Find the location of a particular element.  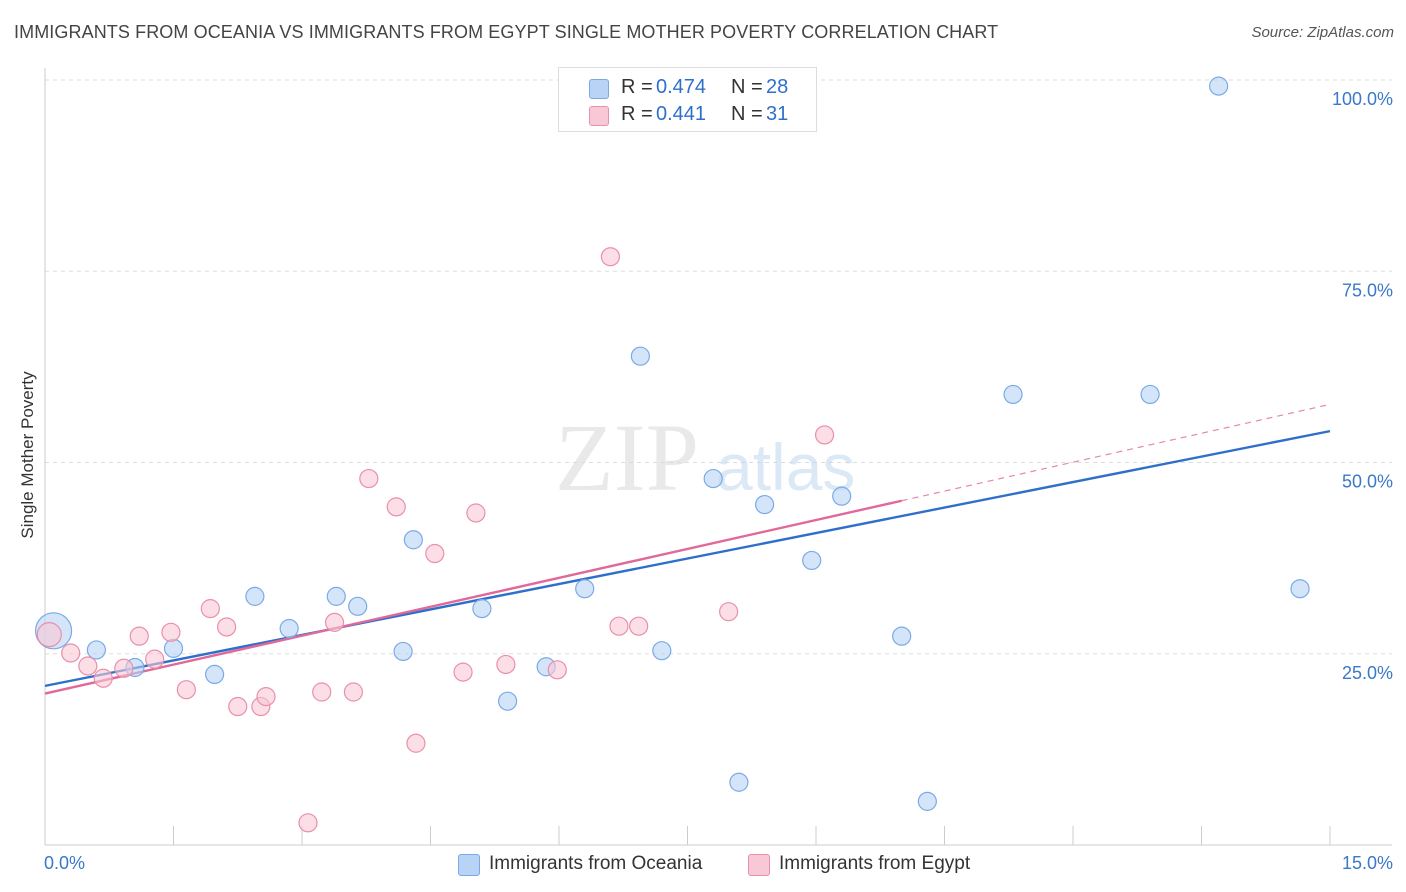

legend-swatch-egypt is located at coordinates (599, 116).